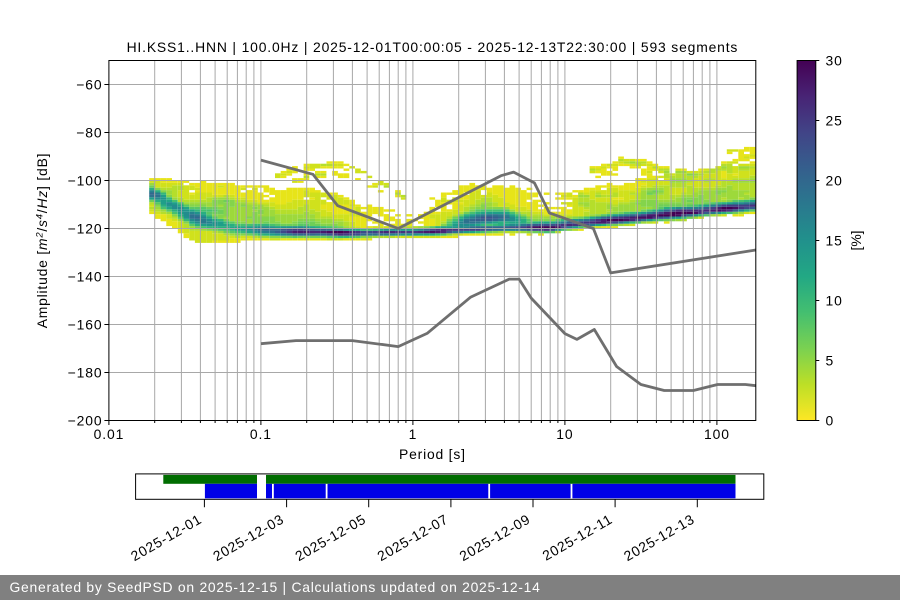  What do you see at coordinates (85, 277) in the screenshot?
I see `svg-text: −140` at bounding box center [85, 277].